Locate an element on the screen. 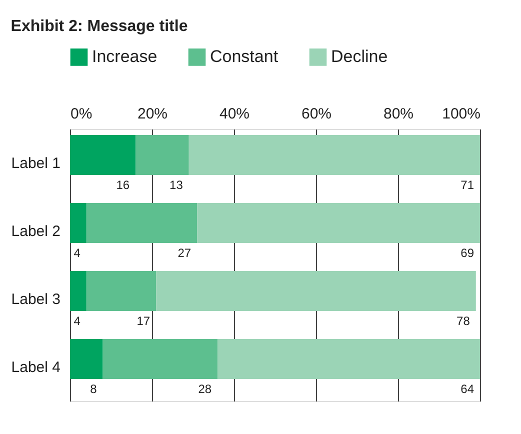 Image resolution: width=521 pixels, height=434 pixels. data-label: 27 is located at coordinates (185, 253).